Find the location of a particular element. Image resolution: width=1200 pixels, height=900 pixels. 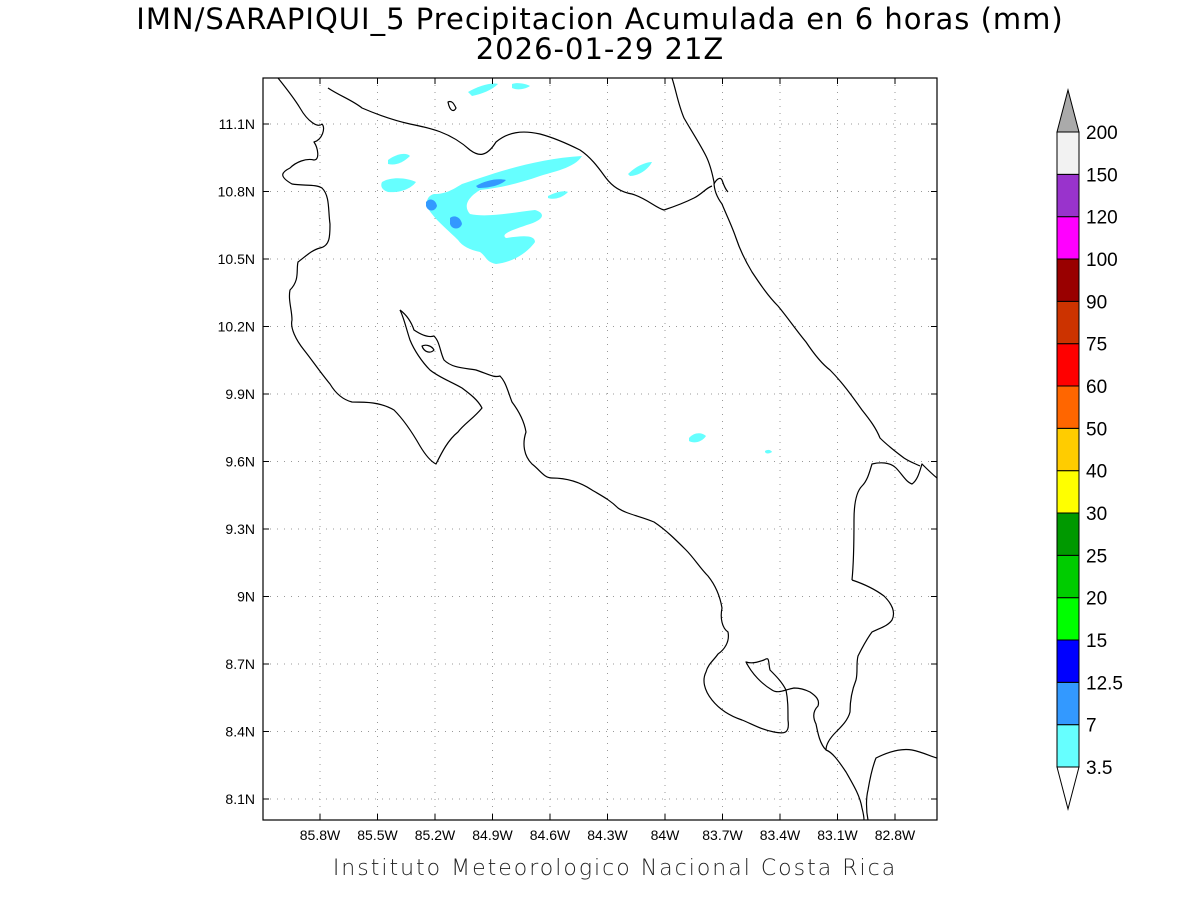

lat-tick-label: 9.3N is located at coordinates (240, 529).